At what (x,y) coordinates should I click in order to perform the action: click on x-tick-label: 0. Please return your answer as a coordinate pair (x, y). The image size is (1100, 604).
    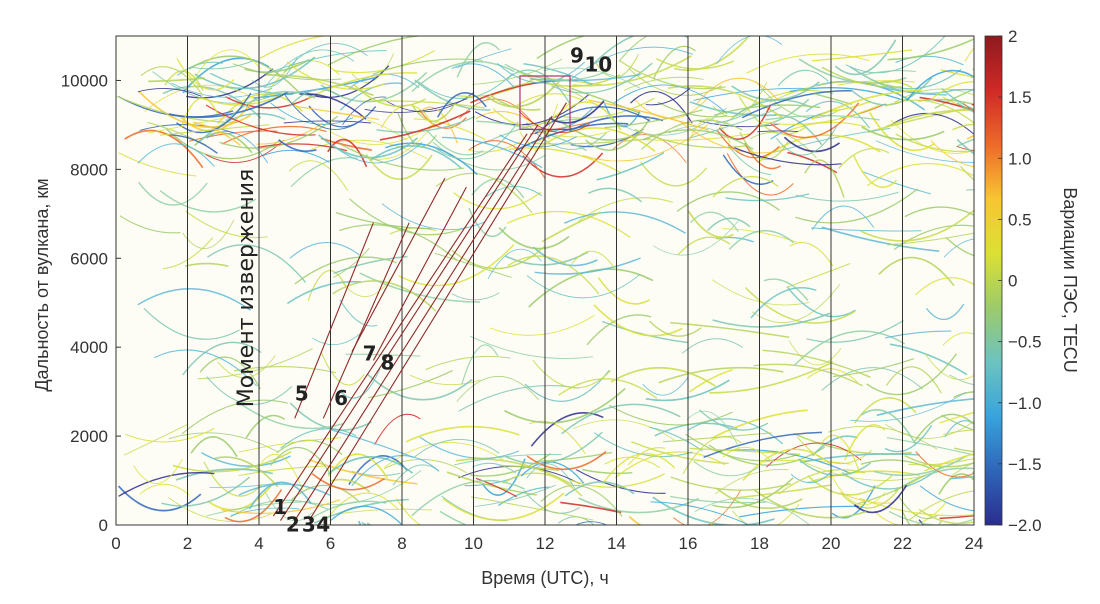
    Looking at the image, I should click on (115, 543).